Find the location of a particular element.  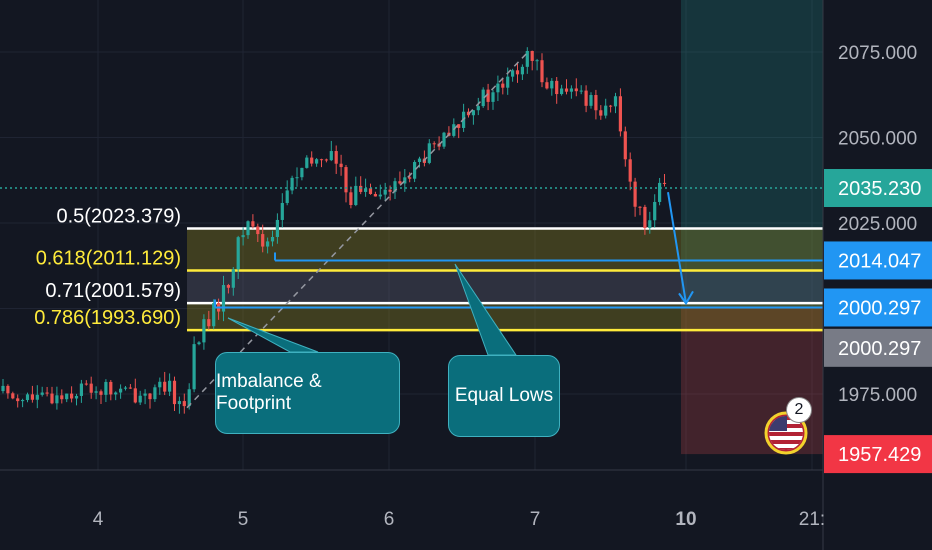

callout-imbalance-footprint: Imbalance & Footprint is located at coordinates (307, 393).